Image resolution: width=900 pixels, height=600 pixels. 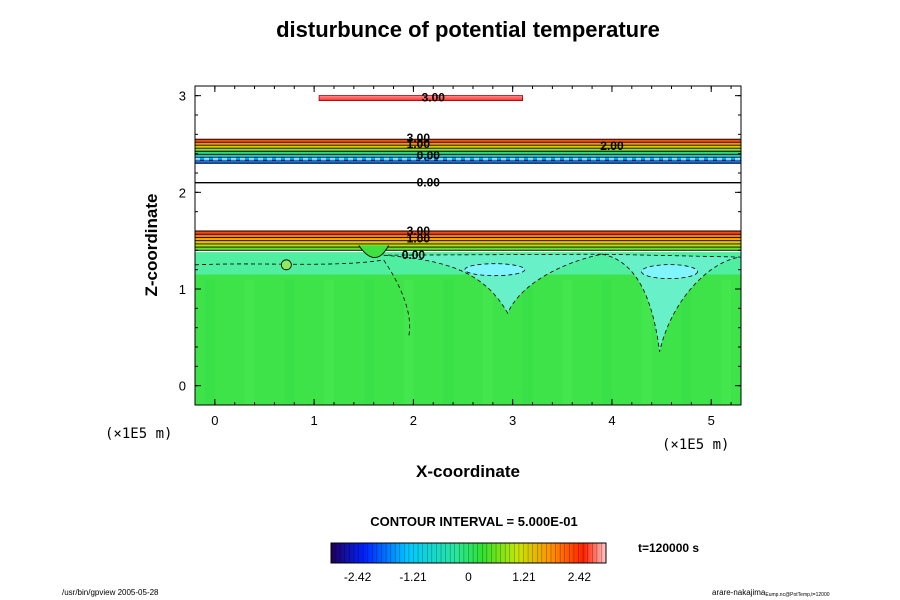 I want to click on contour-label: 2.00, so click(x=612, y=146).